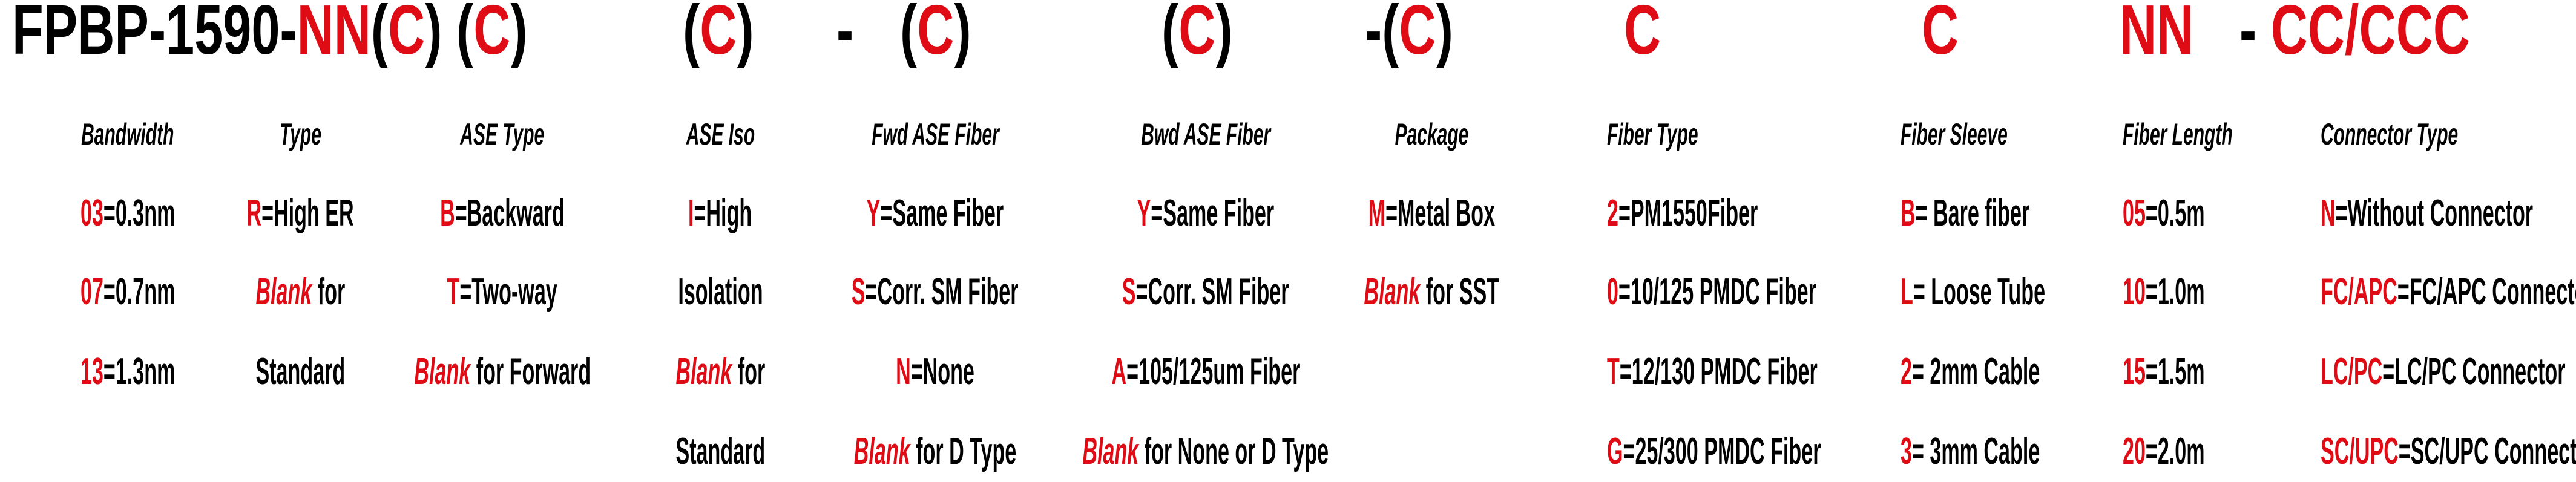 The image size is (2576, 482). What do you see at coordinates (720, 451) in the screenshot?
I see `code-definition: Standard` at bounding box center [720, 451].